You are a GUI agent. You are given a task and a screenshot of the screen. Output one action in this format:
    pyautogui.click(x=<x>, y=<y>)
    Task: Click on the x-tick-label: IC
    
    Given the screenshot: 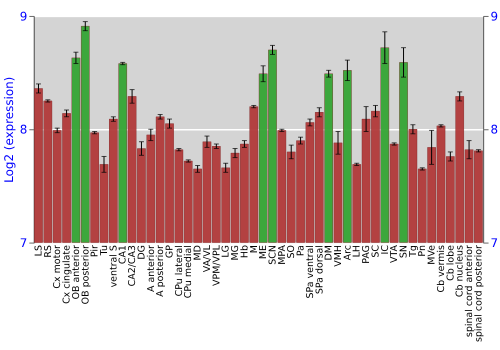 What is the action you would take?
    pyautogui.click(x=385, y=249)
    